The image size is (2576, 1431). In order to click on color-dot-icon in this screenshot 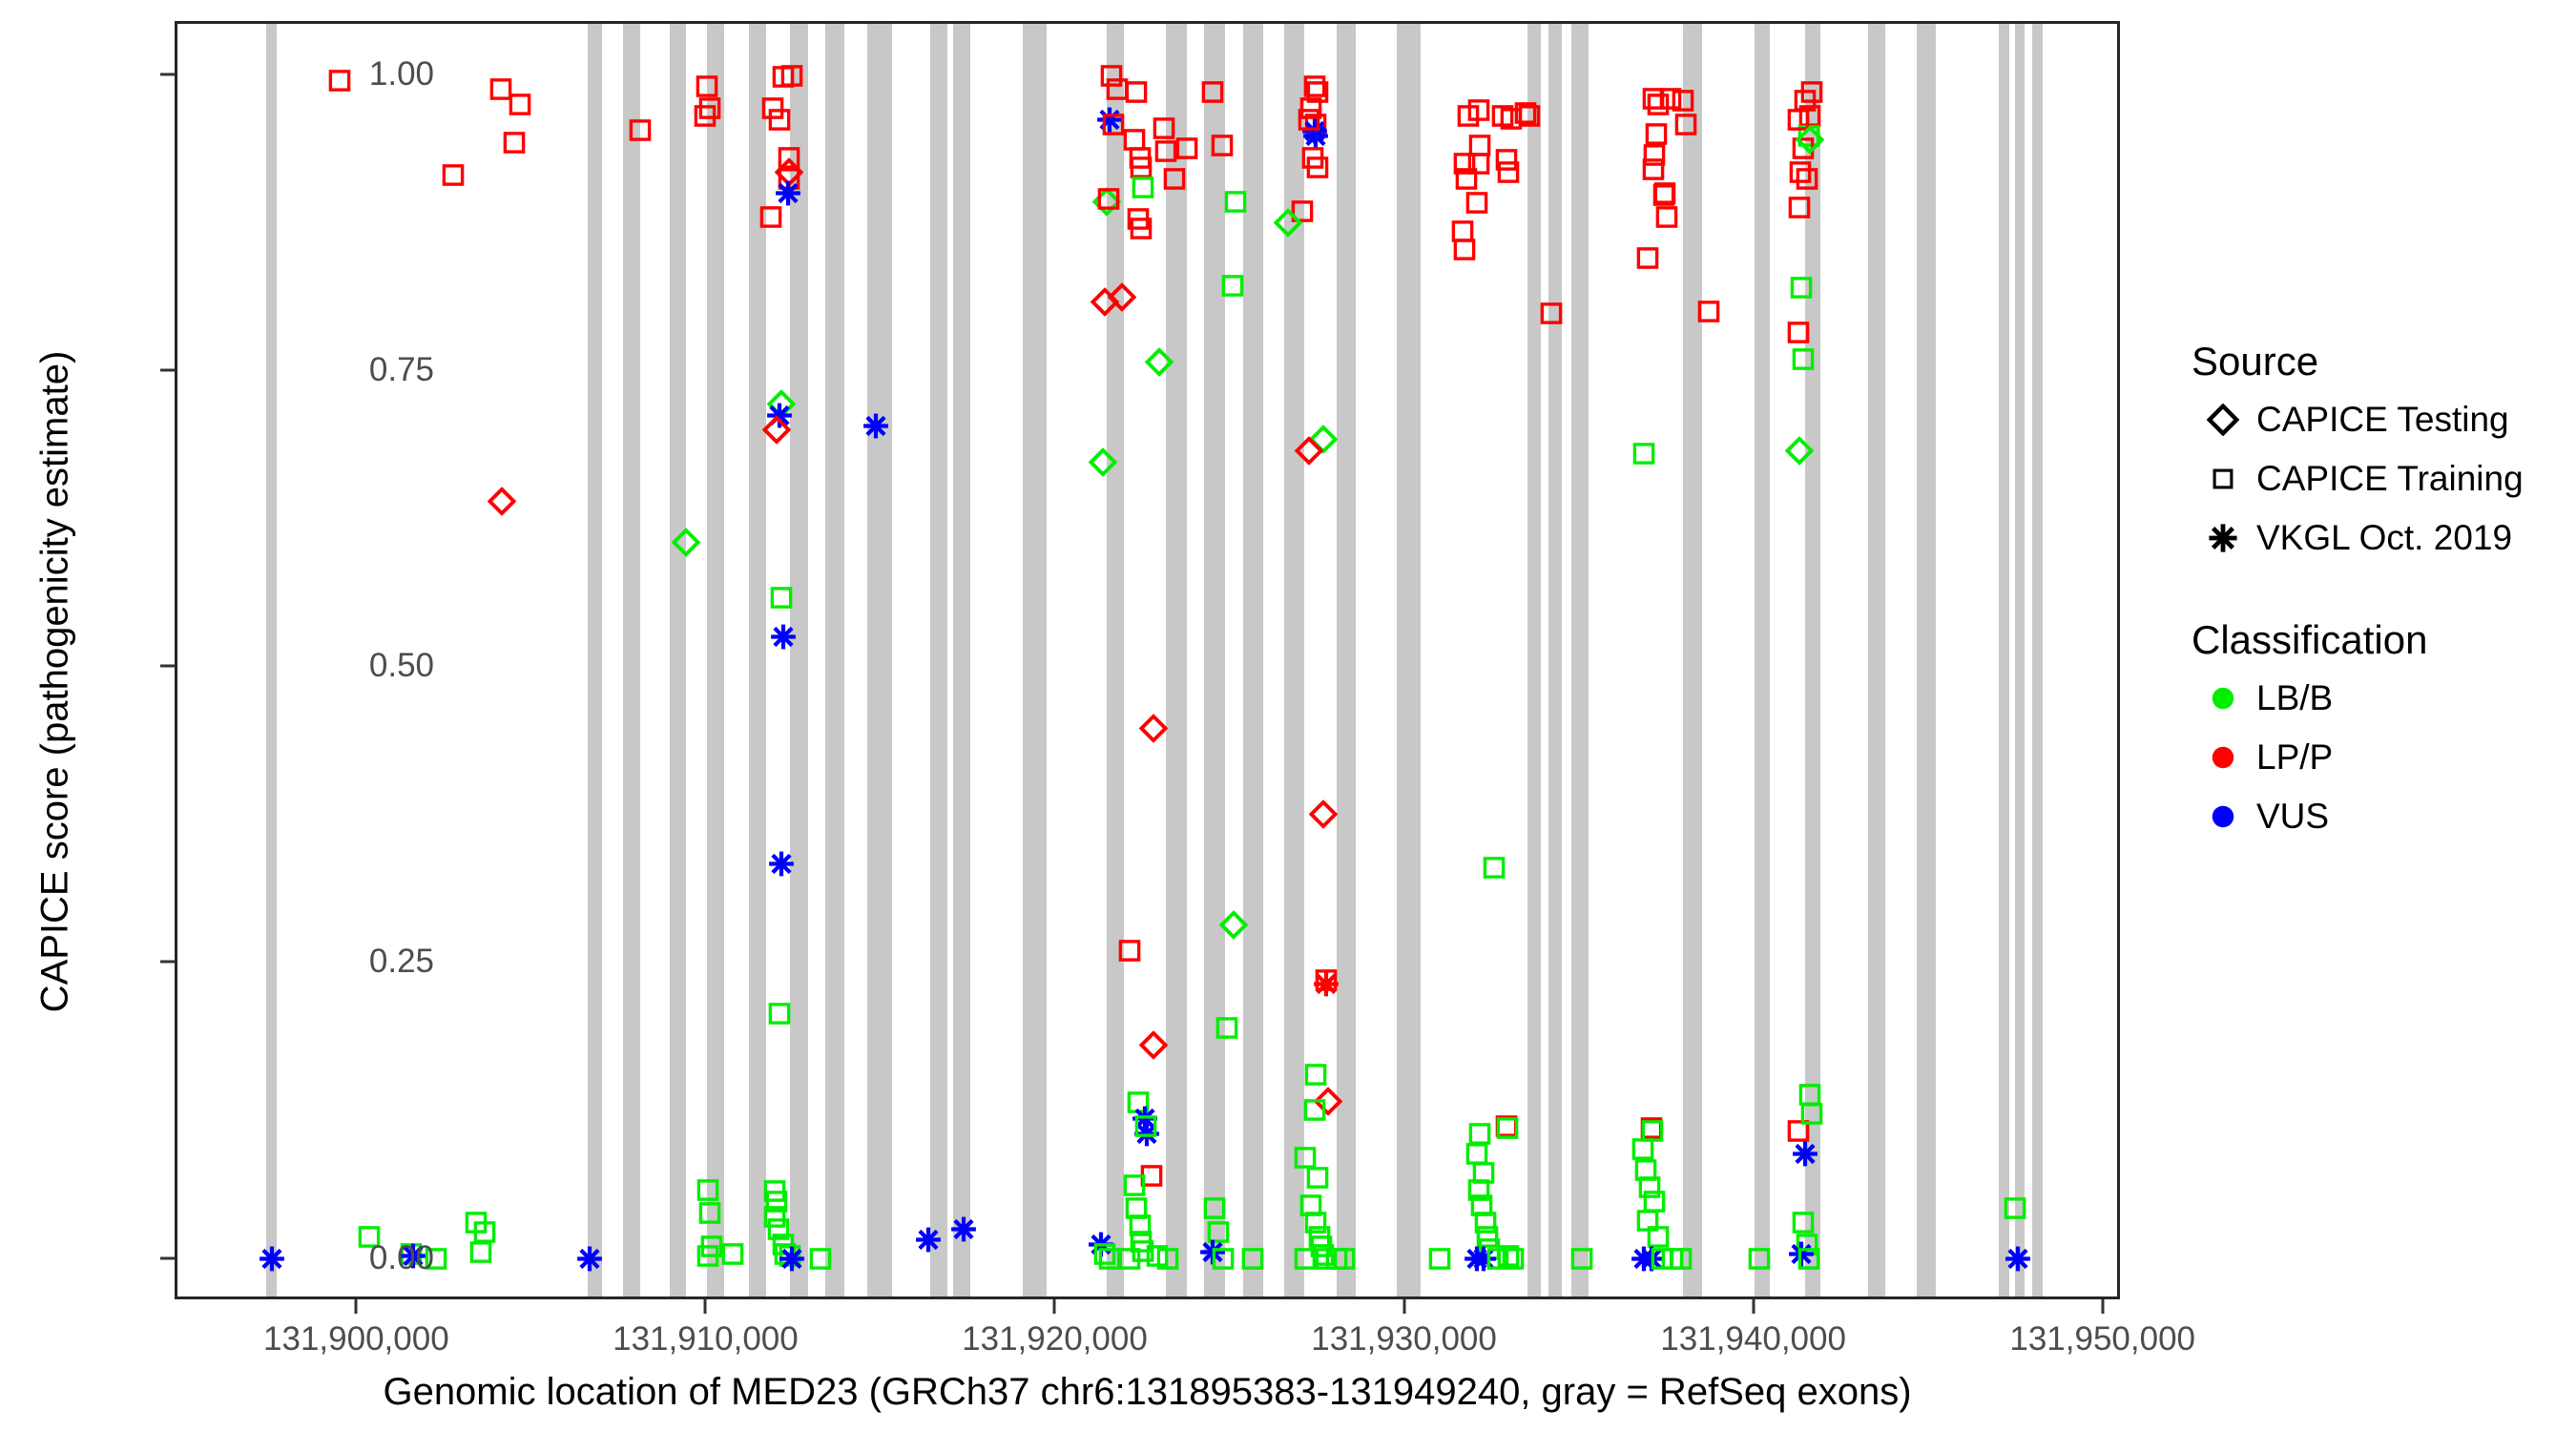, I will do `click(2223, 757)`.